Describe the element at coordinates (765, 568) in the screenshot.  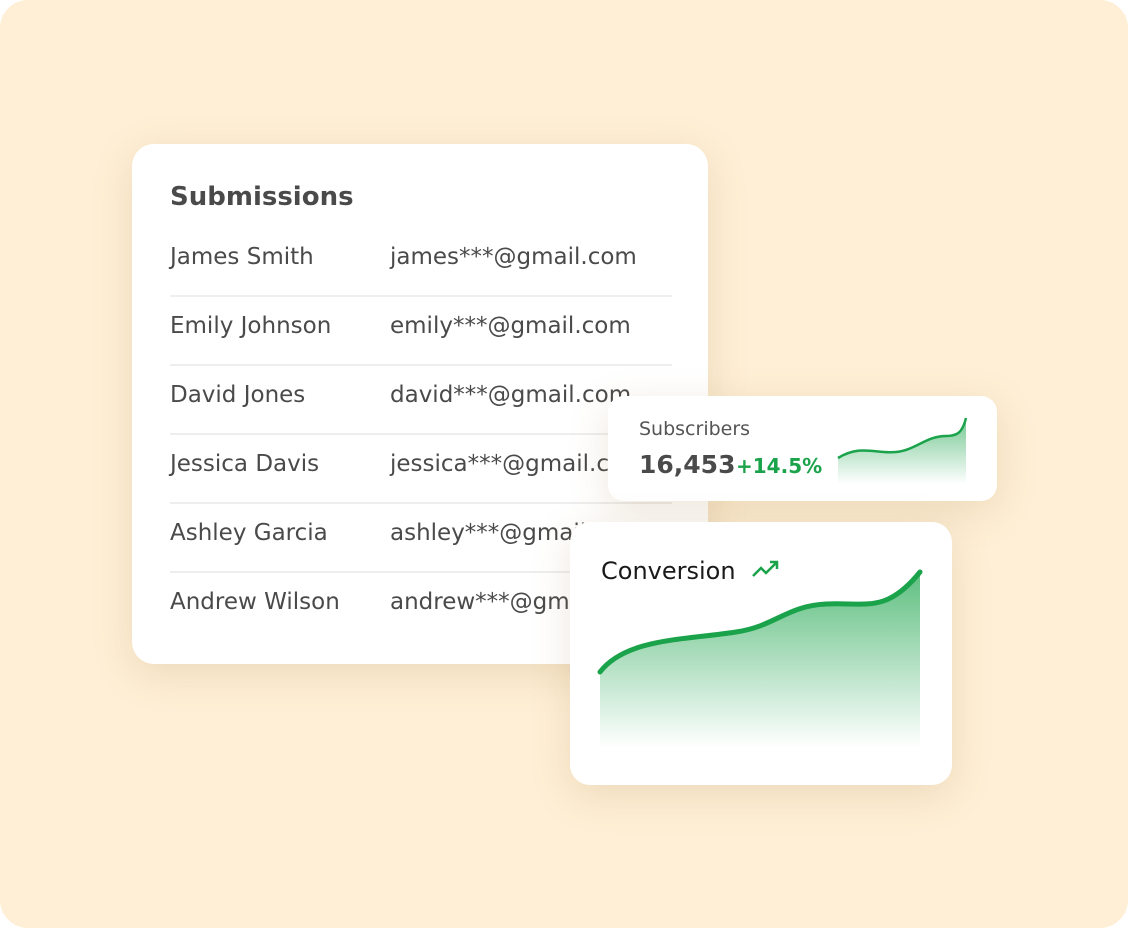
I see `trending-up-icon` at that location.